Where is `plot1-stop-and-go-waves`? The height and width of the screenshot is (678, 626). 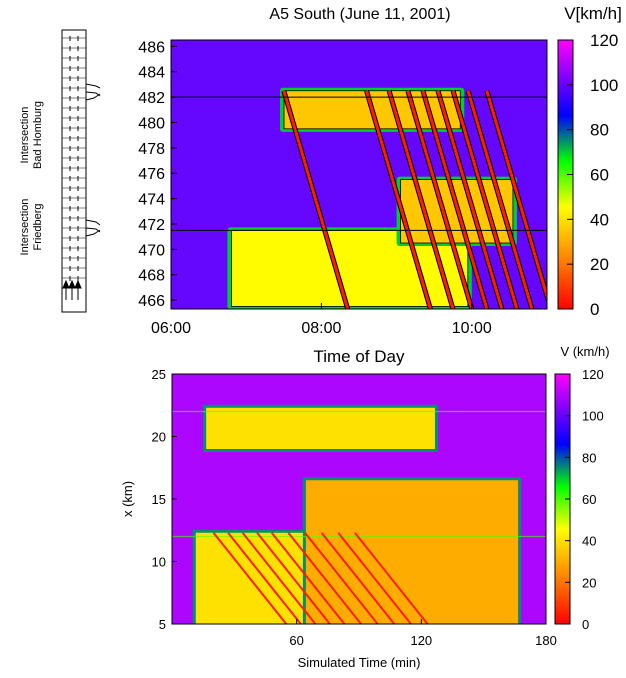
plot1-stop-and-go-waves is located at coordinates (414, 199).